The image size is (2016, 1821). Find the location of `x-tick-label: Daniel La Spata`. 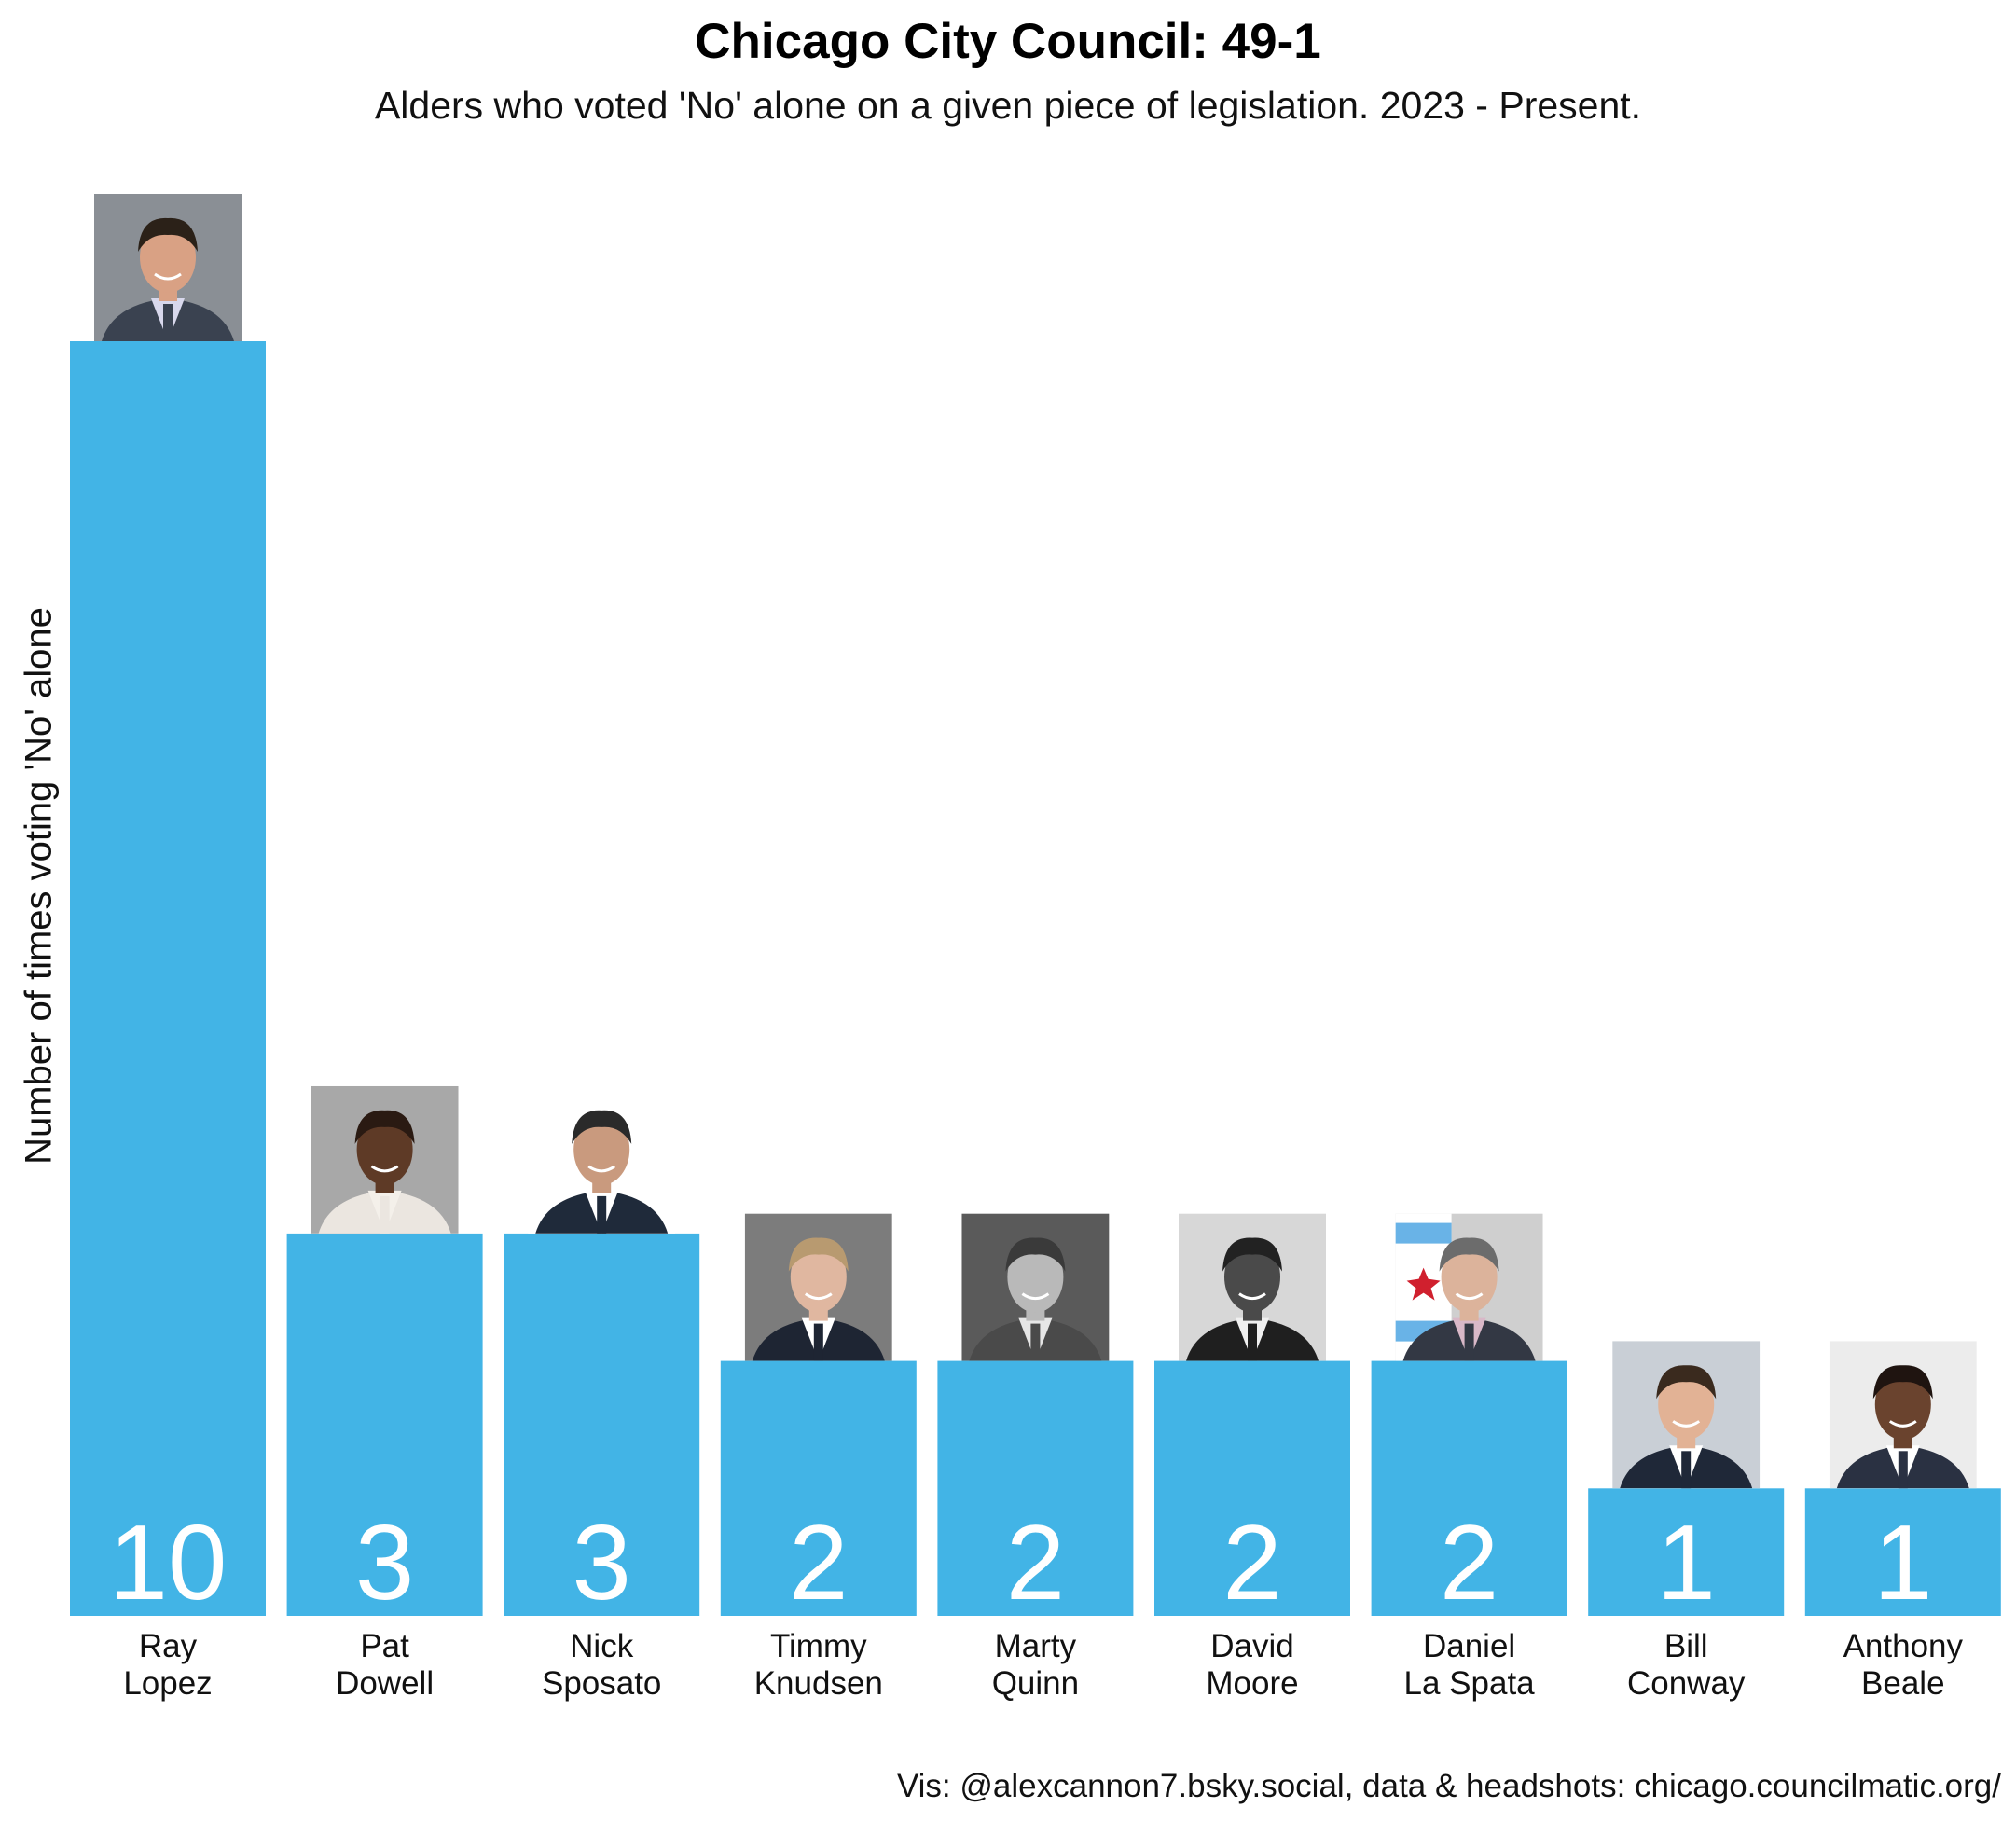

x-tick-label: Daniel La Spata is located at coordinates (1470, 1665).